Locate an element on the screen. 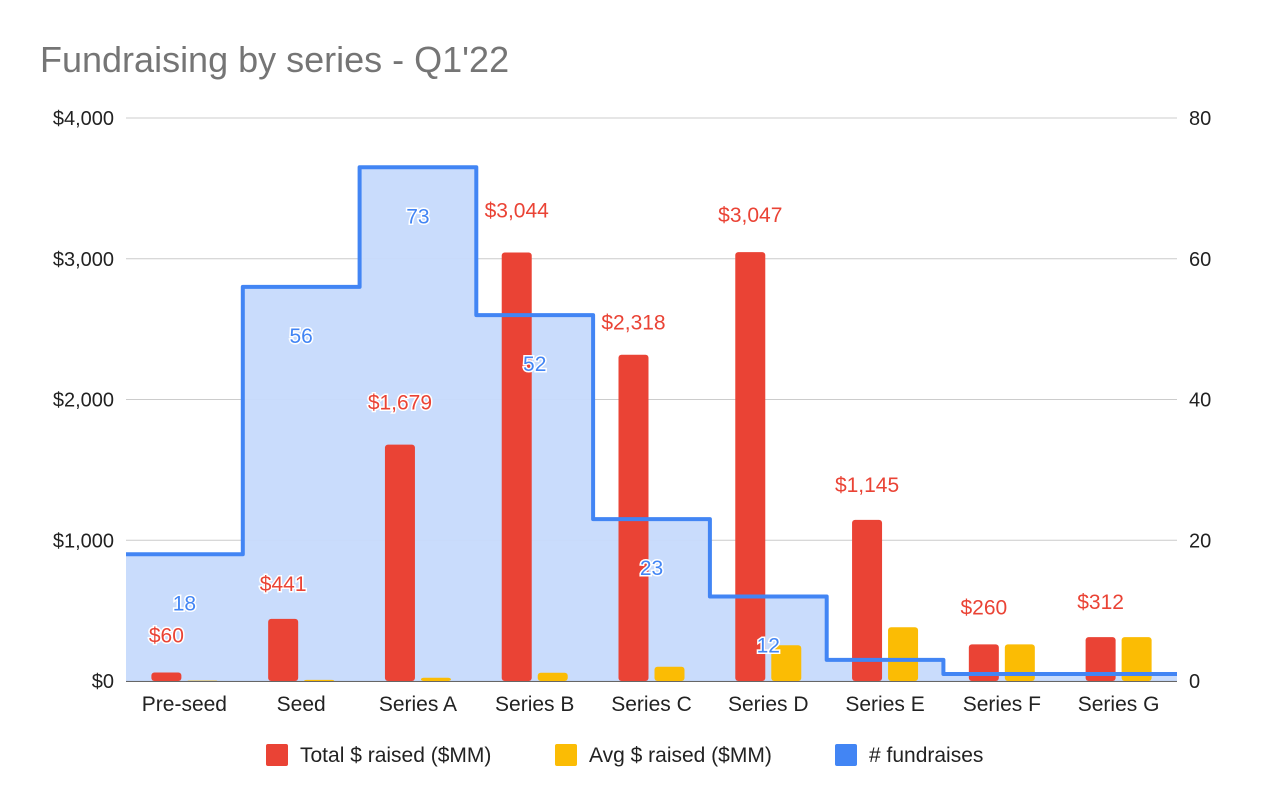  data-label-total-raised: $3,044 is located at coordinates (517, 211).